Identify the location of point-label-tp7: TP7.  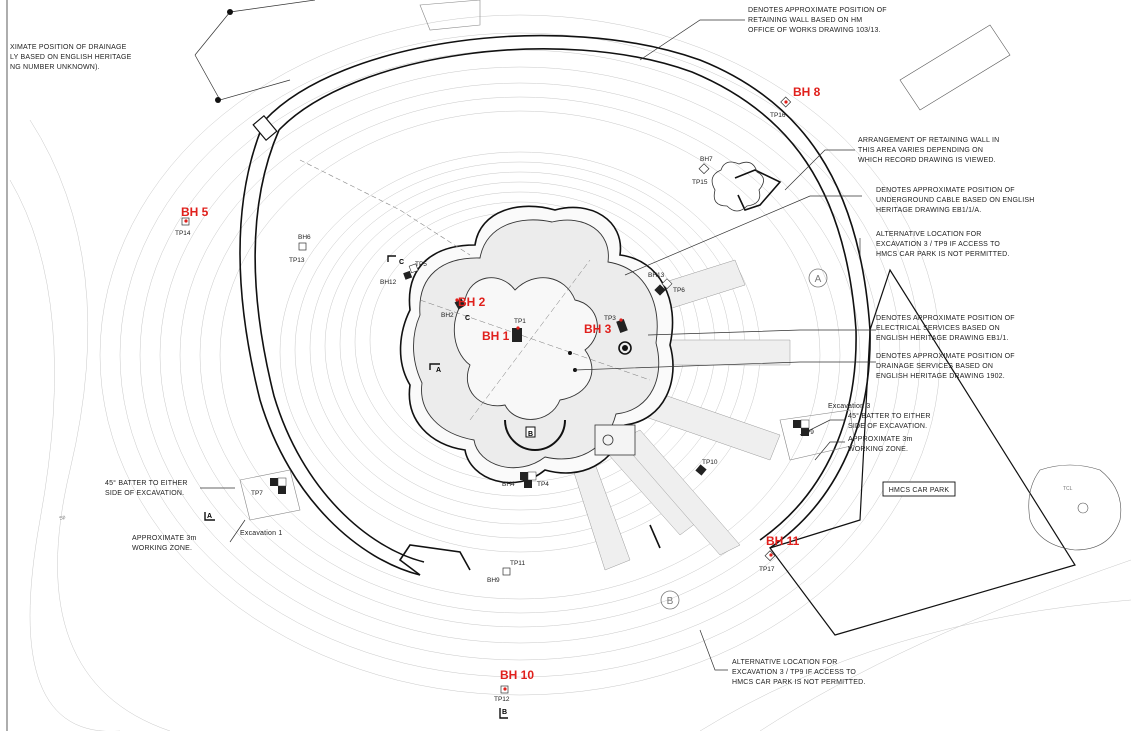
(257, 493).